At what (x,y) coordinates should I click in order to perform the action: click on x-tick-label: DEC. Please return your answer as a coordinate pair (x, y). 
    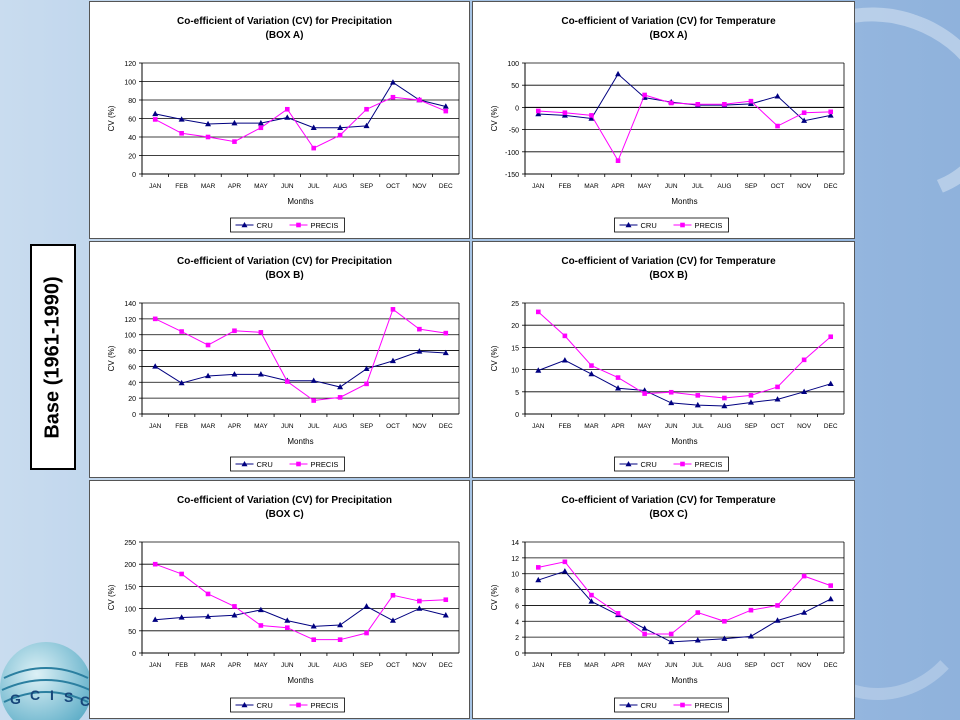
    Looking at the image, I should click on (831, 186).